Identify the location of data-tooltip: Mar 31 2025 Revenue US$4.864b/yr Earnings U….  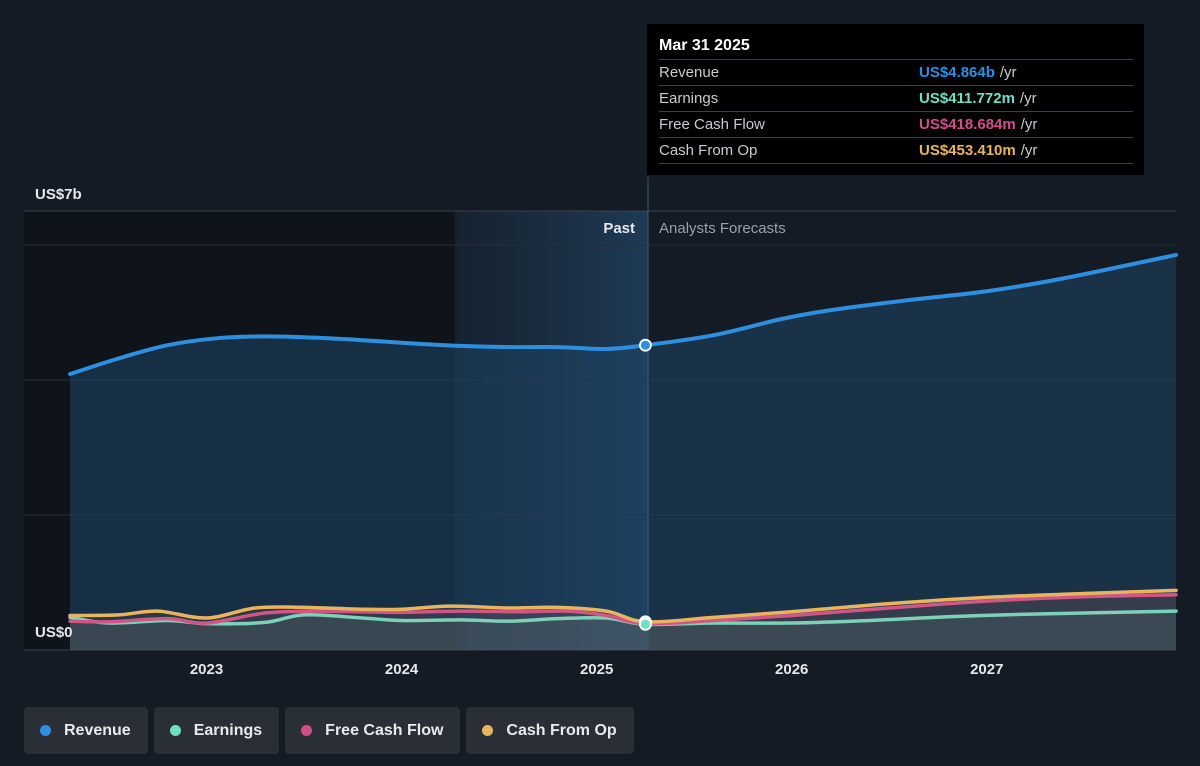
(895, 99).